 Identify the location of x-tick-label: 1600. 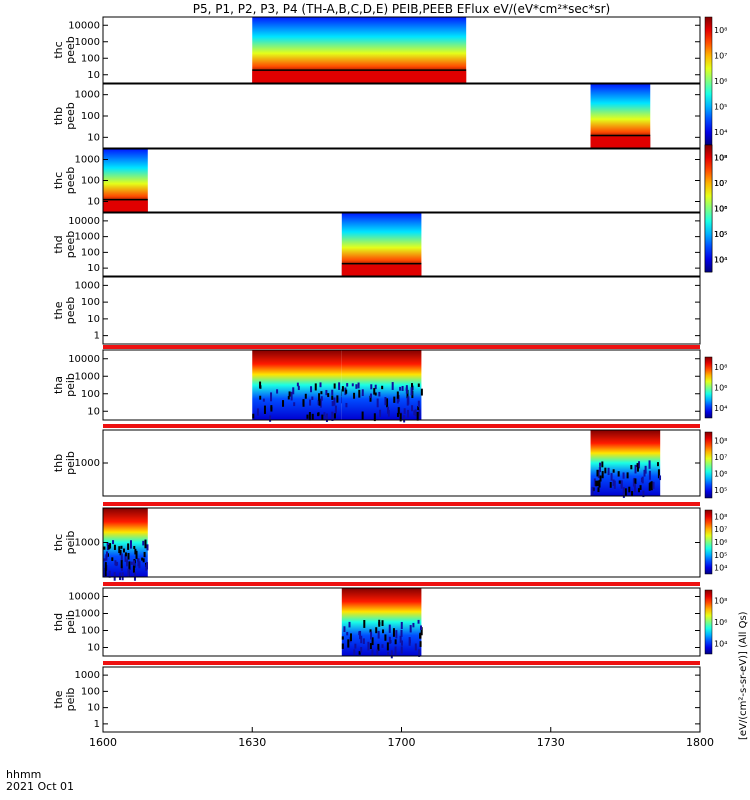
(103, 742).